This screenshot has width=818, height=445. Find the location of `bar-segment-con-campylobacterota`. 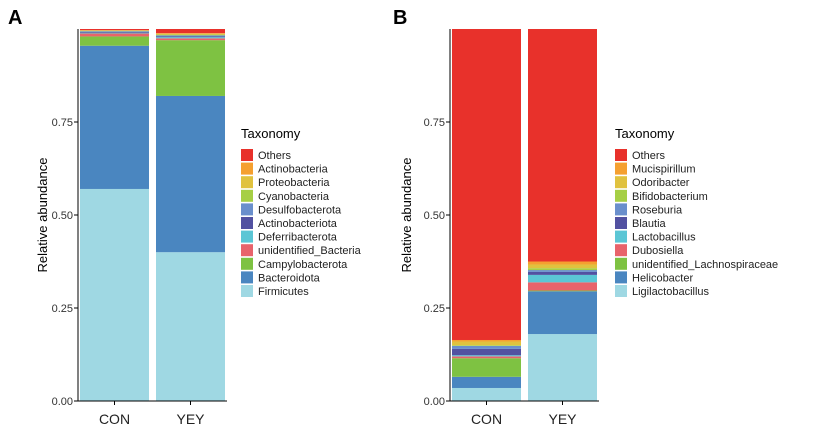

bar-segment-con-campylobacterota is located at coordinates (114, 41).